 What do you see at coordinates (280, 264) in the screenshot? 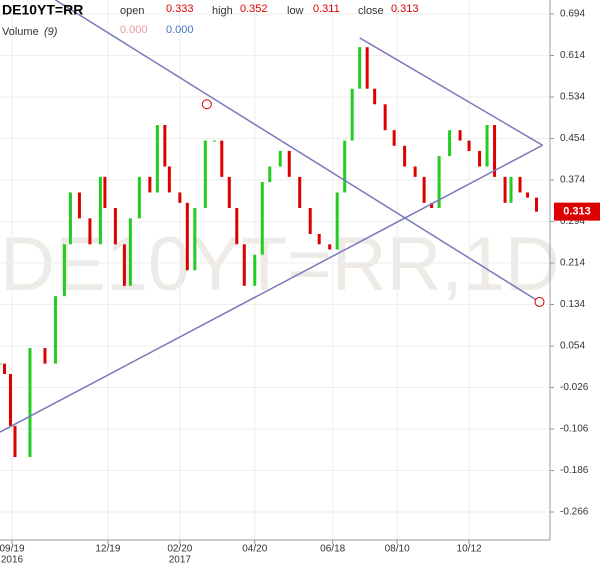
I see `watermark: DE10YT=RR,1D` at bounding box center [280, 264].